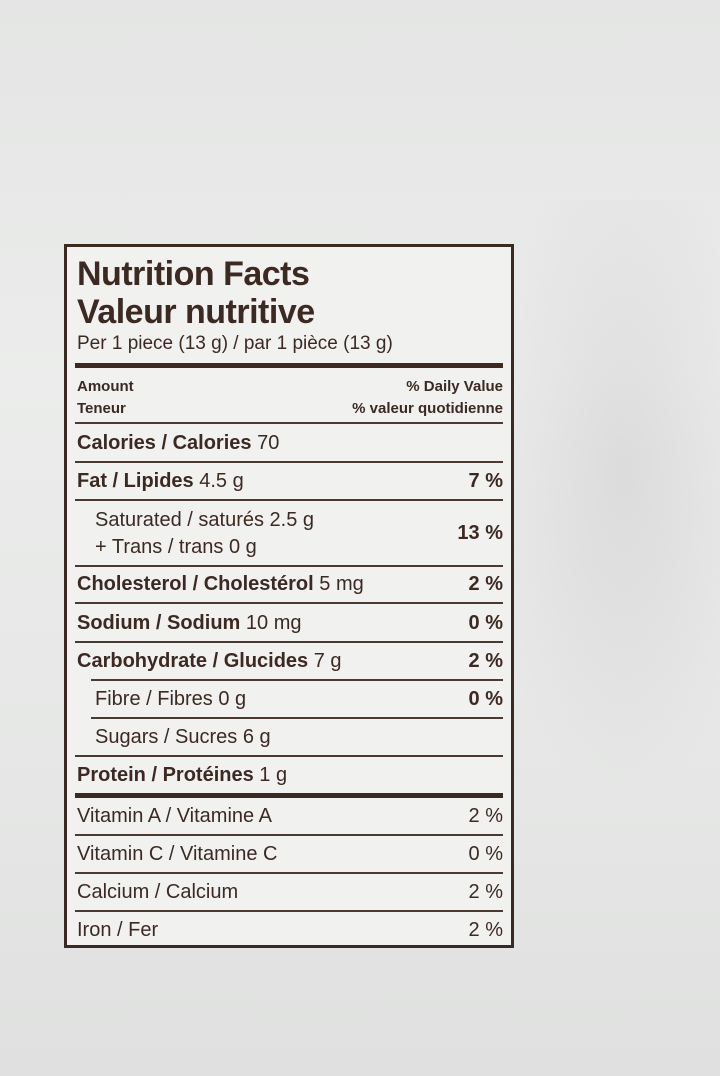 The image size is (720, 1076). Describe the element at coordinates (154, 699) in the screenshot. I see `fibre-label: Fibre / Fibres` at that location.